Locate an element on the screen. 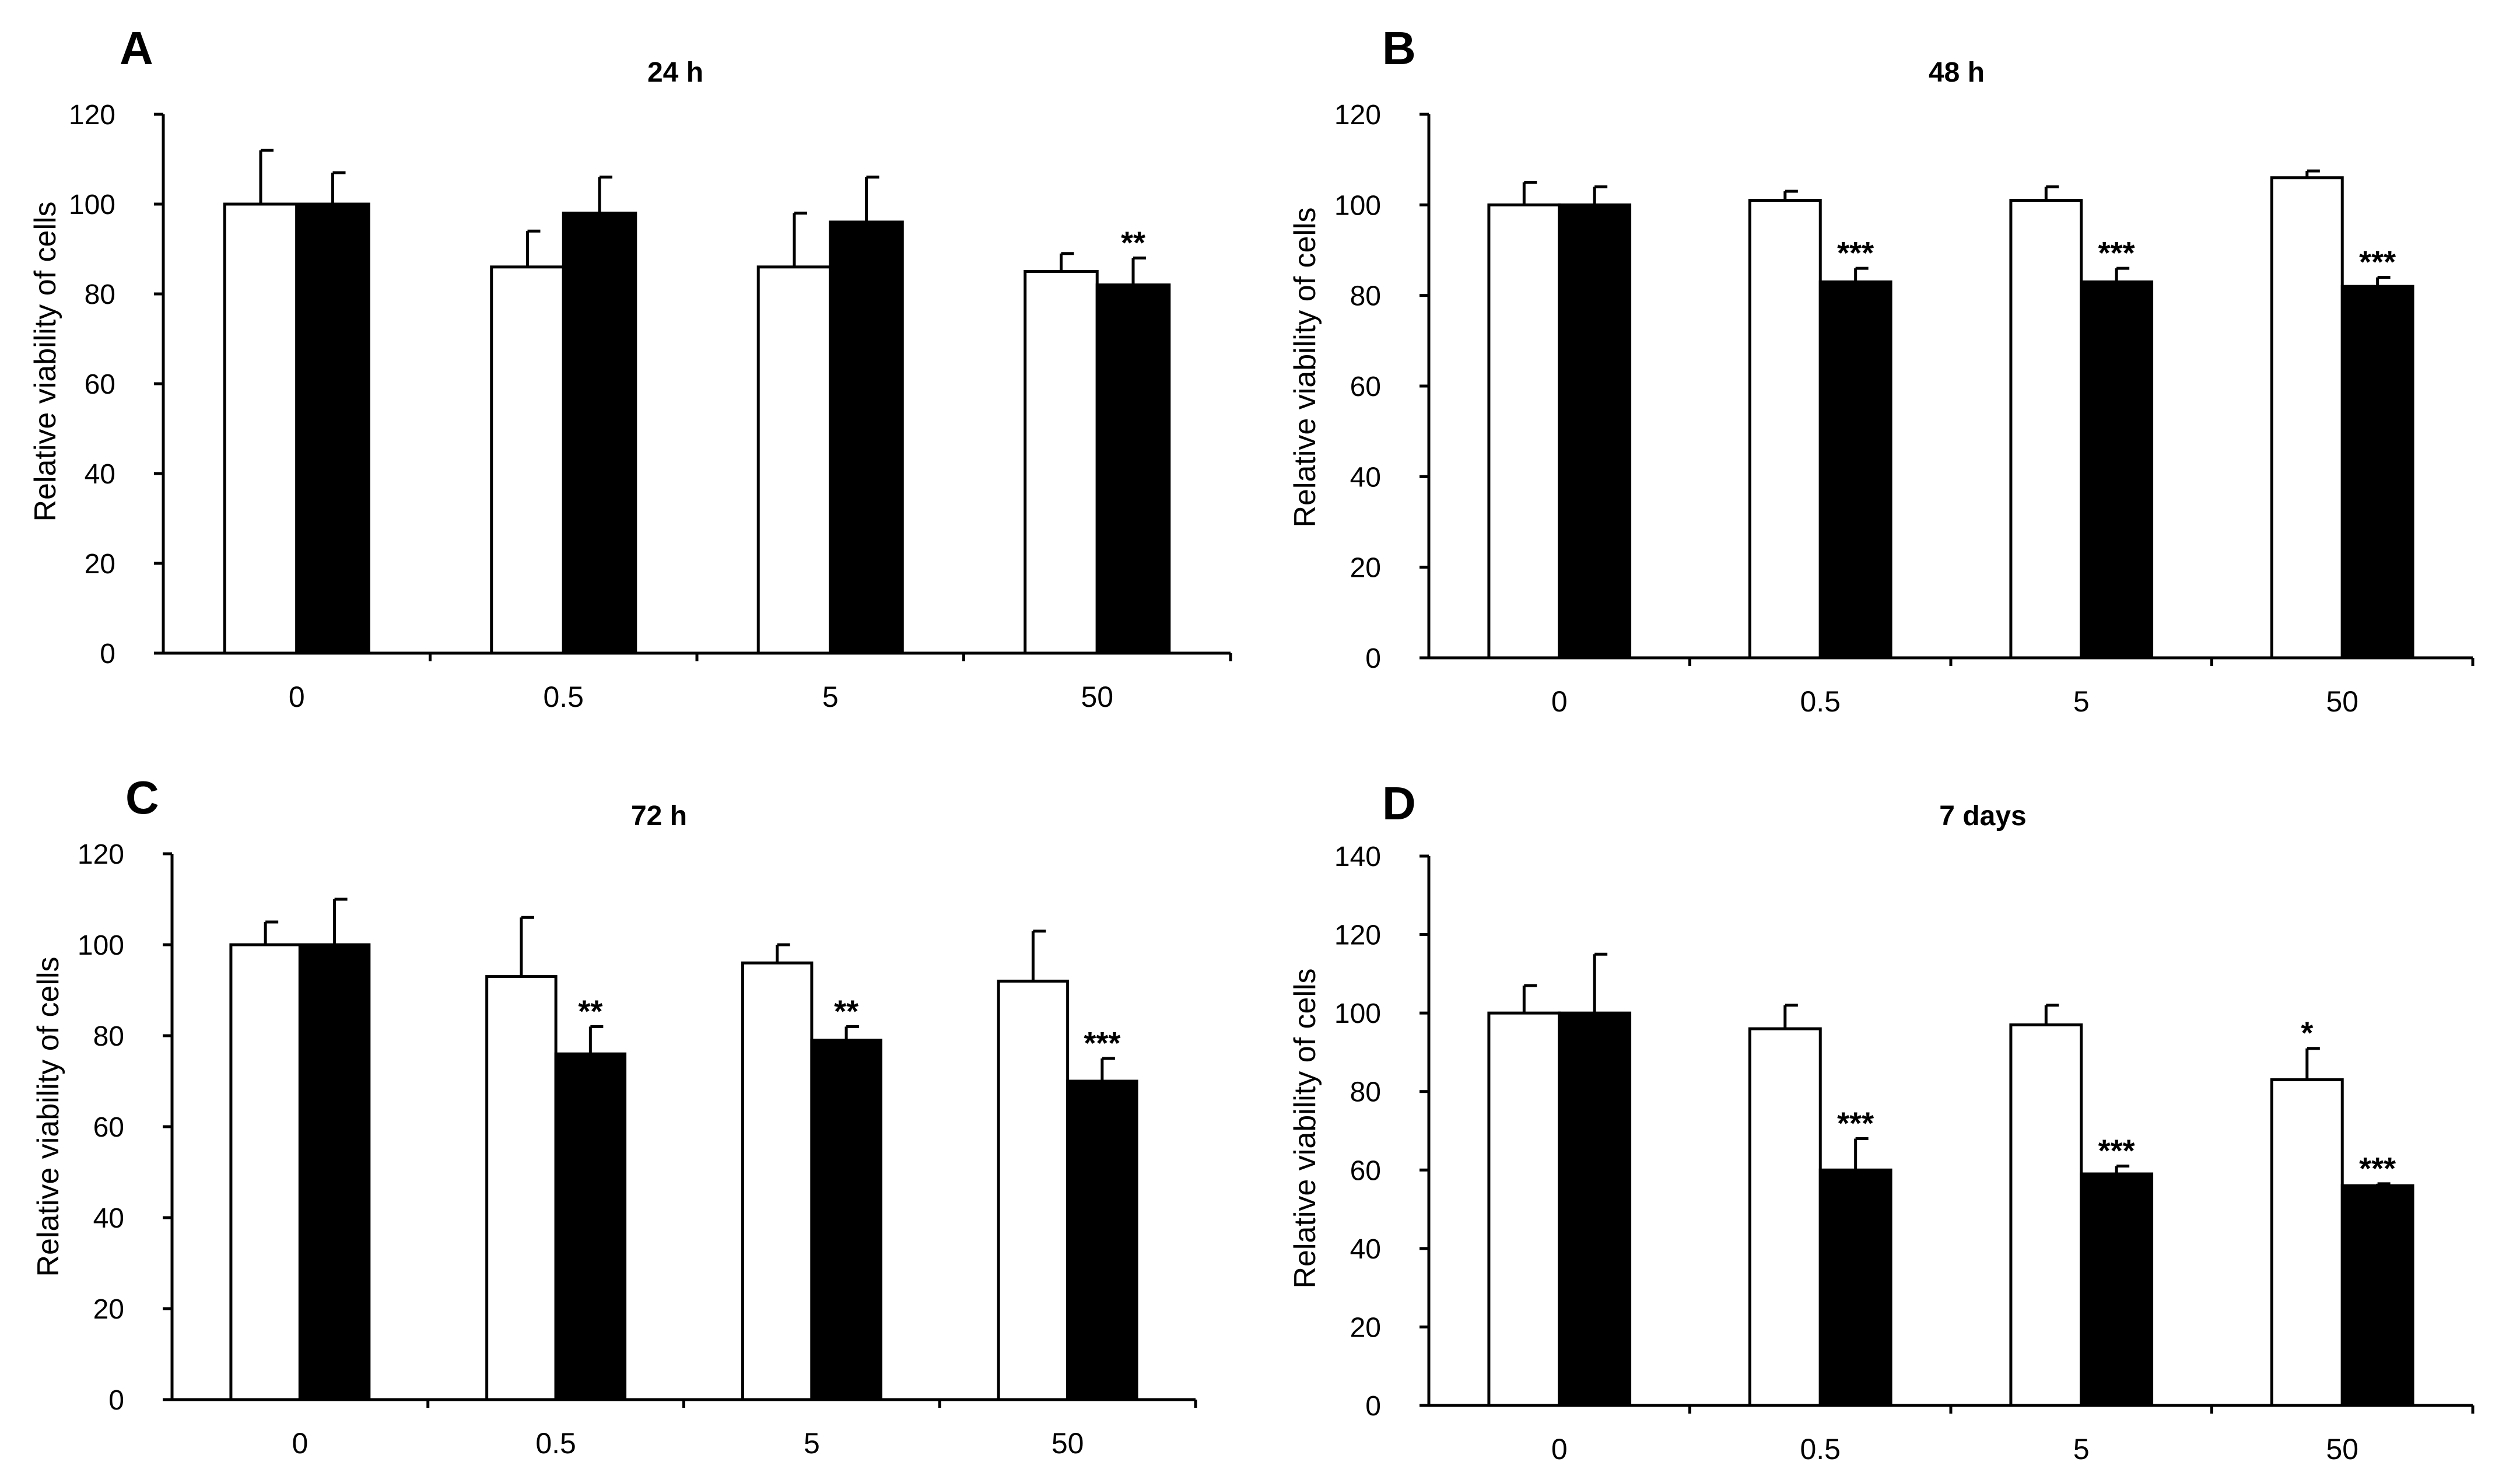  panel-d-y-tick-label: 40 is located at coordinates (1365, 1249).